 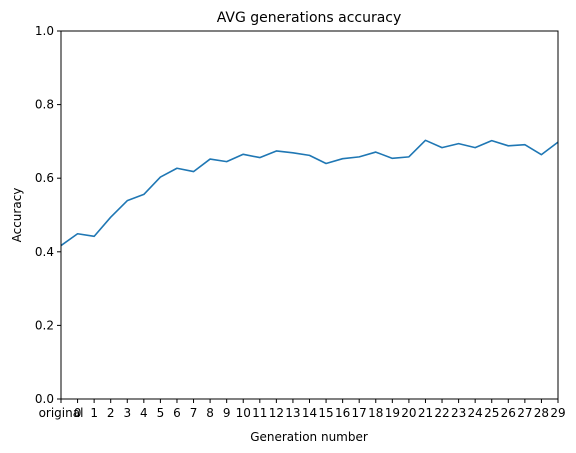 What do you see at coordinates (44, 325) in the screenshot?
I see `y-tick-label: 0.2` at bounding box center [44, 325].